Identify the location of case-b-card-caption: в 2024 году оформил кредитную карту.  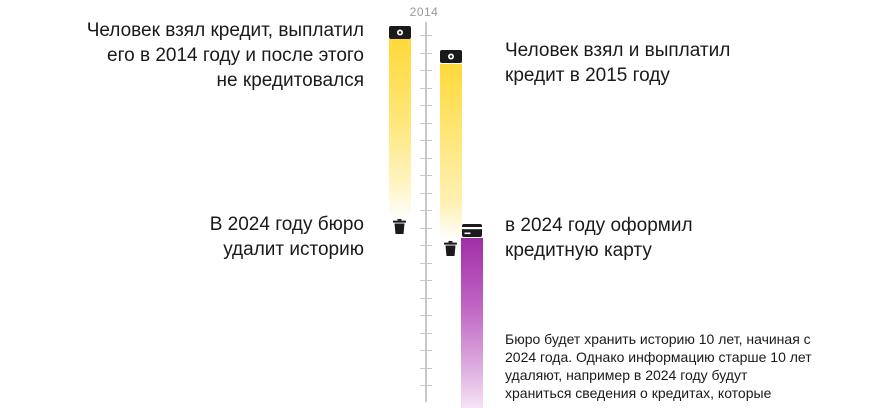
(599, 238).